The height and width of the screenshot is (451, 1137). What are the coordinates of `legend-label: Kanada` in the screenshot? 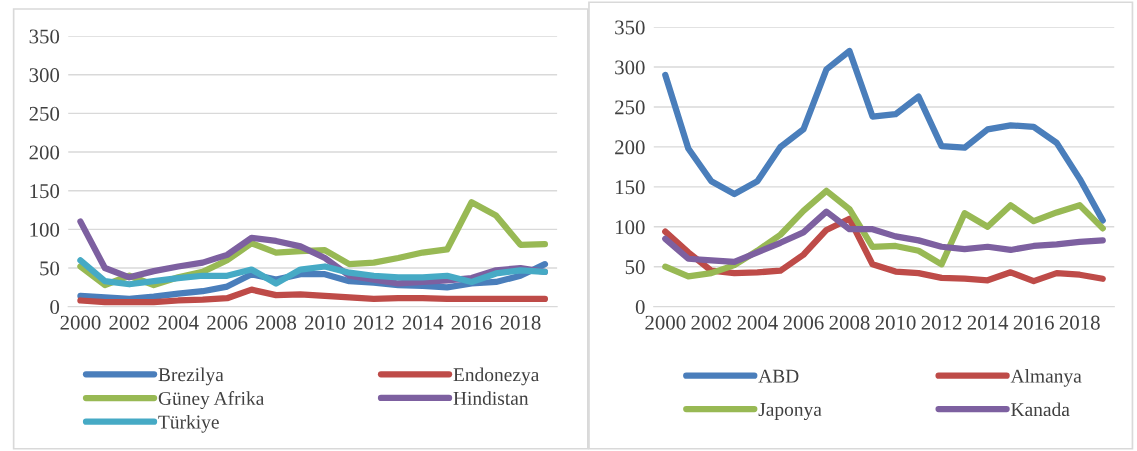 It's located at (1040, 409).